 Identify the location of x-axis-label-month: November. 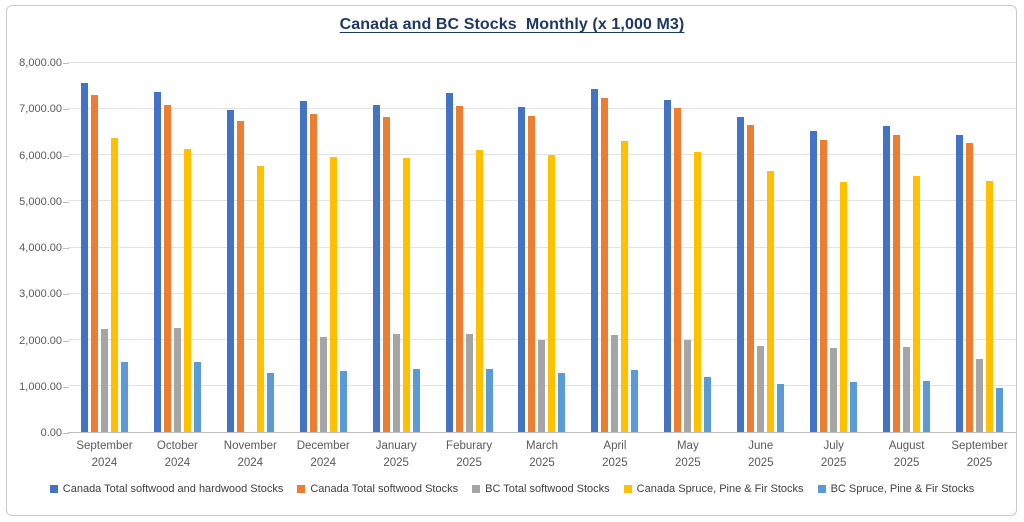
(250, 446).